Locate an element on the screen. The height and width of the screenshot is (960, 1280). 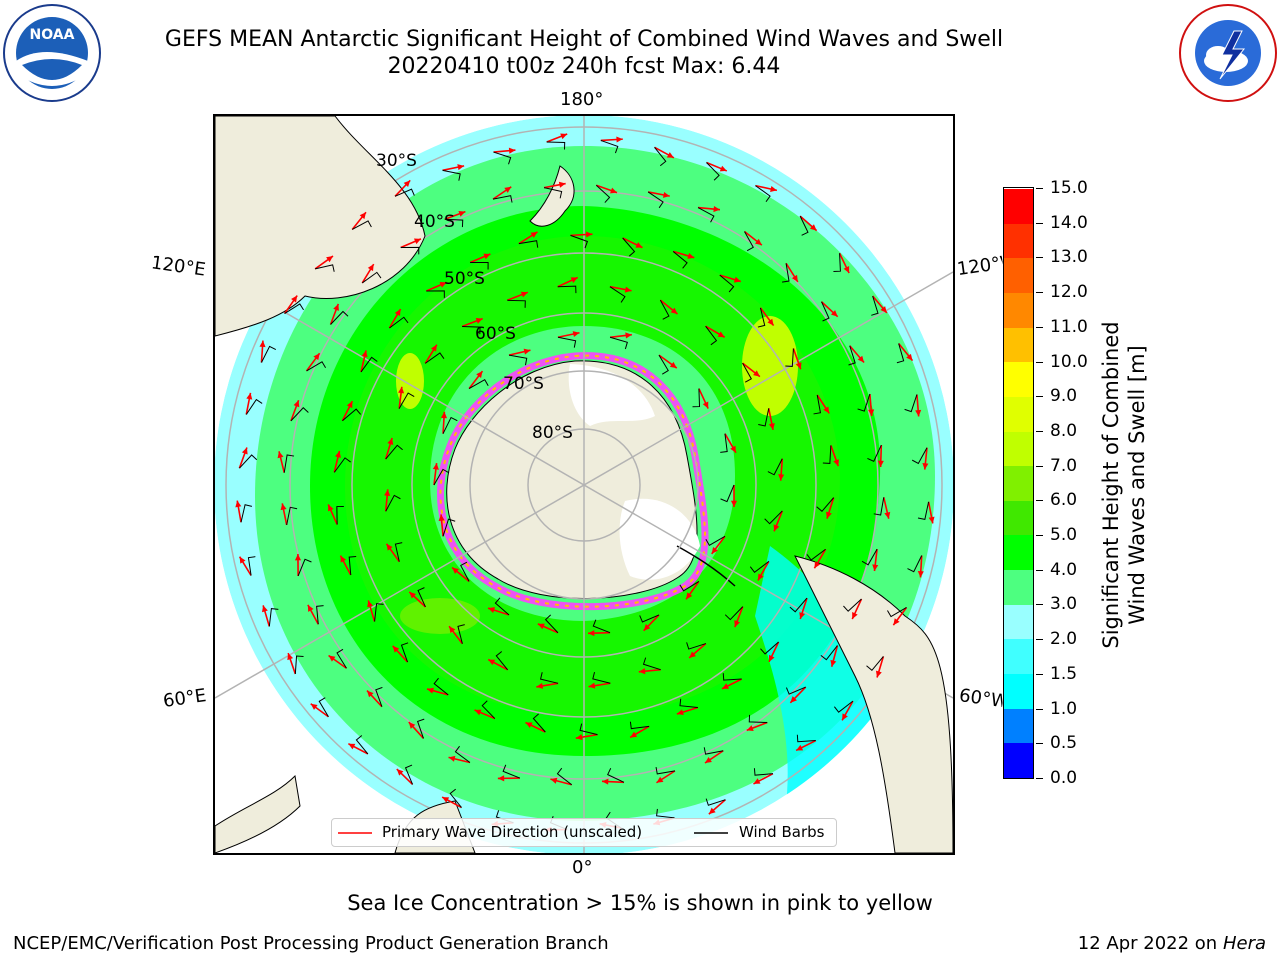
footer-date: 12 Apr 2022 on Hera is located at coordinates (1172, 943).